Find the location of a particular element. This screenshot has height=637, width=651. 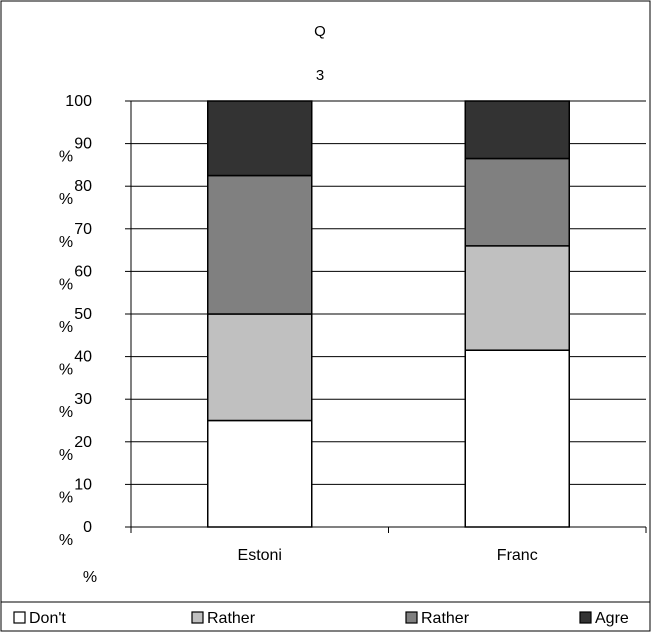

legend-label: Agre is located at coordinates (612, 618).